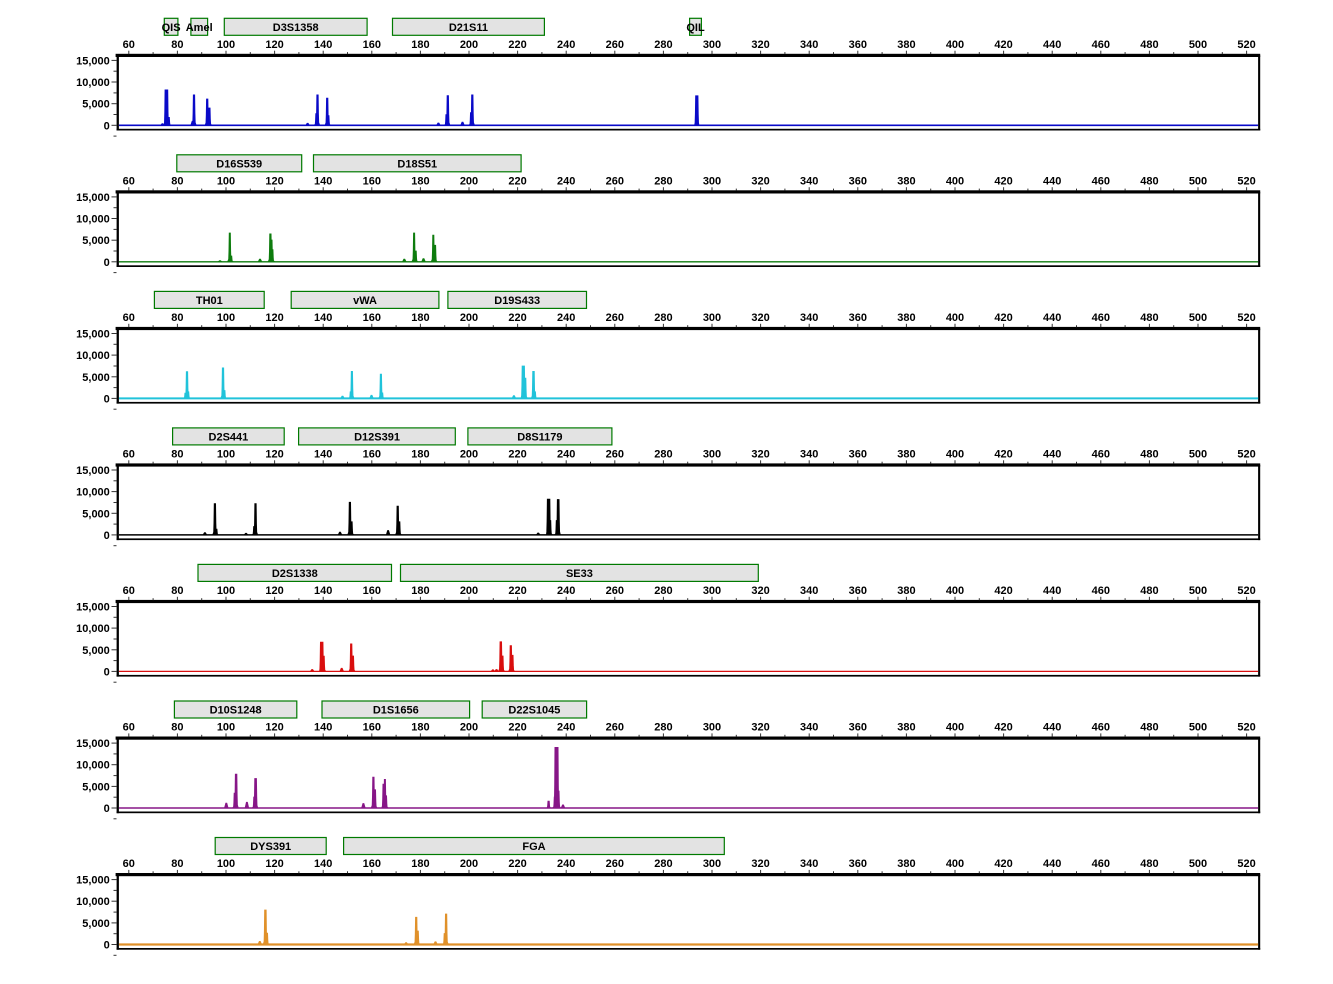 The height and width of the screenshot is (984, 1333). I want to click on svg-text: D16S539, so click(239, 164).